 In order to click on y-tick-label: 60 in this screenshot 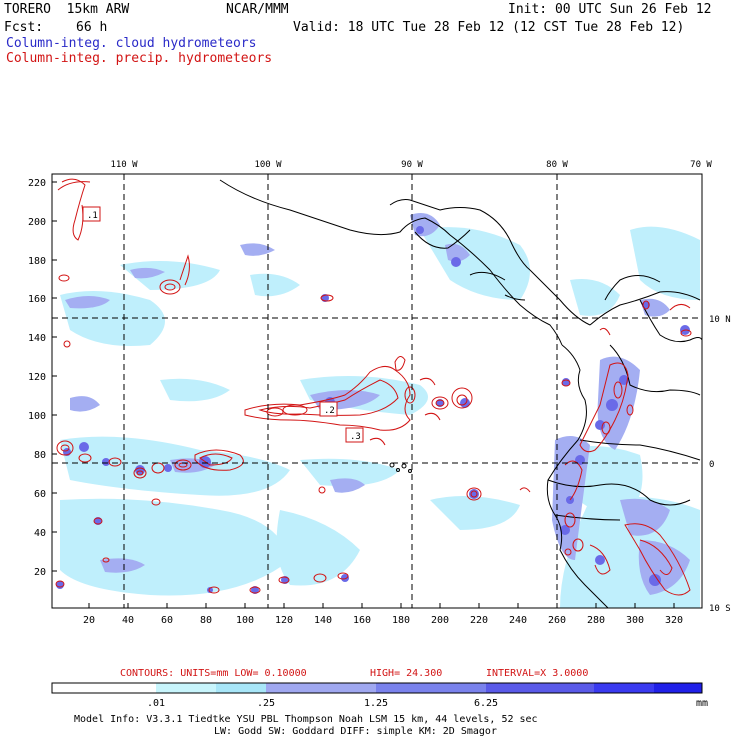, I will do `click(40, 494)`.